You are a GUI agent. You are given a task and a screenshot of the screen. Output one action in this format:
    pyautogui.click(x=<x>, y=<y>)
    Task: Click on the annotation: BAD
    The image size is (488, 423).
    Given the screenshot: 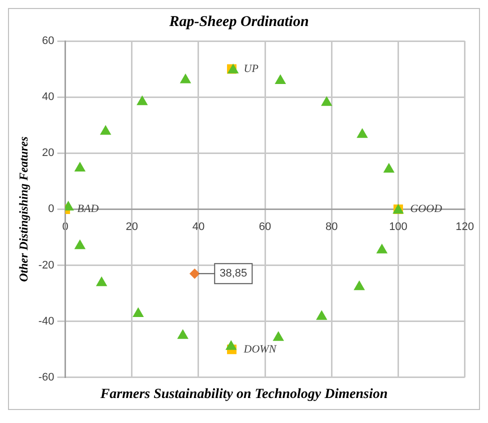 What is the action you would take?
    pyautogui.click(x=88, y=209)
    